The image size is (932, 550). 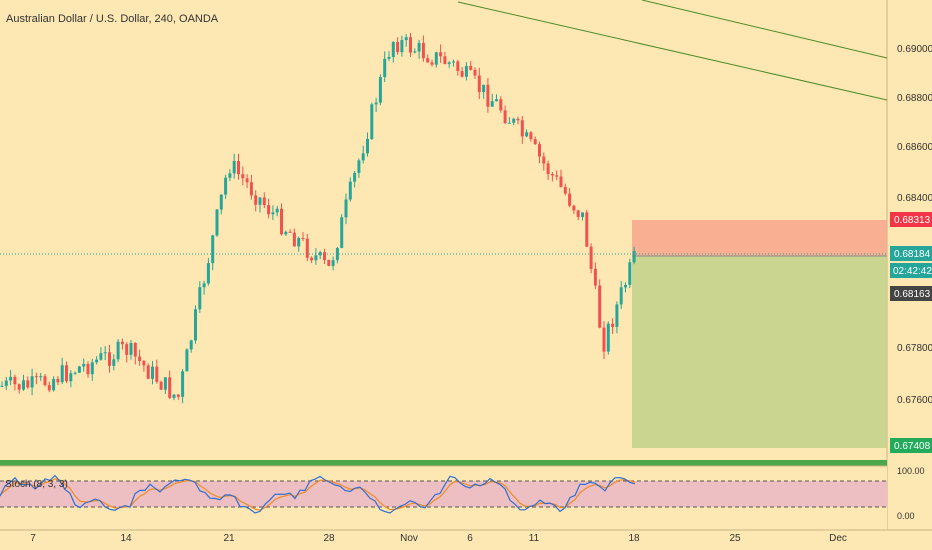 What do you see at coordinates (914, 348) in the screenshot?
I see `price-tick: 0.67800` at bounding box center [914, 348].